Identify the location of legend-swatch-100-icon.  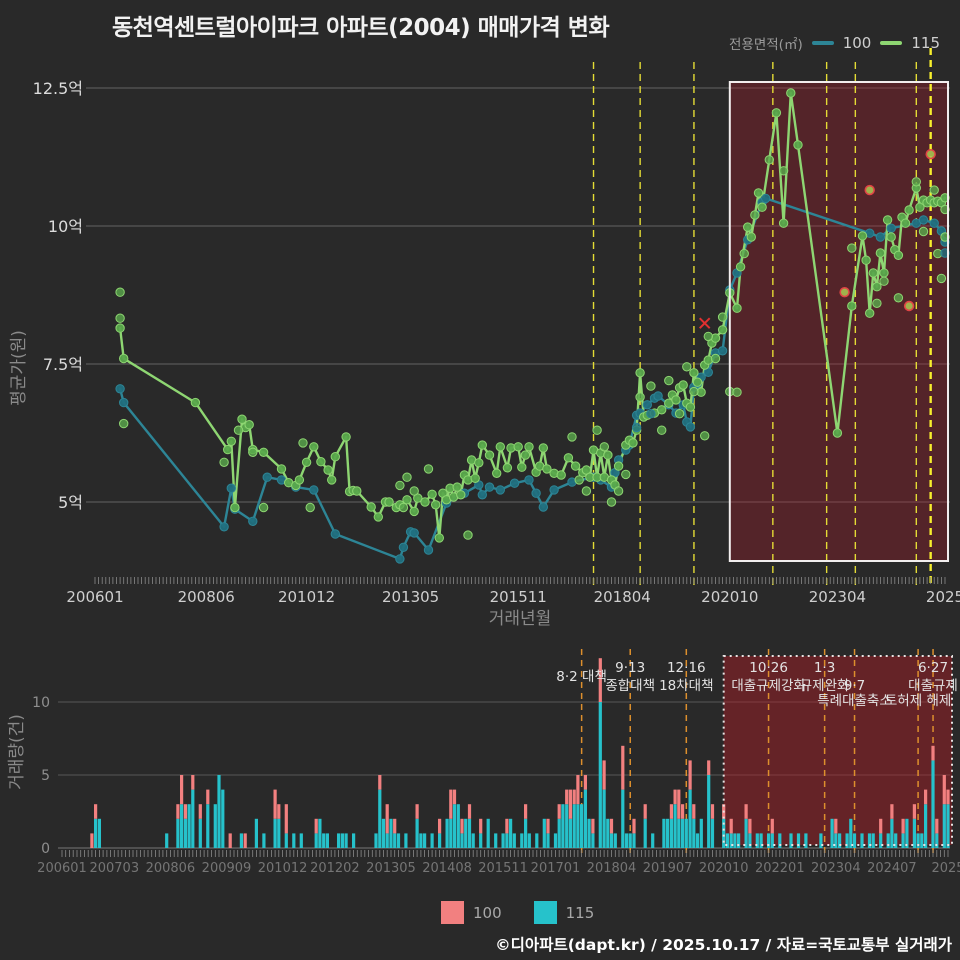
(452, 912).